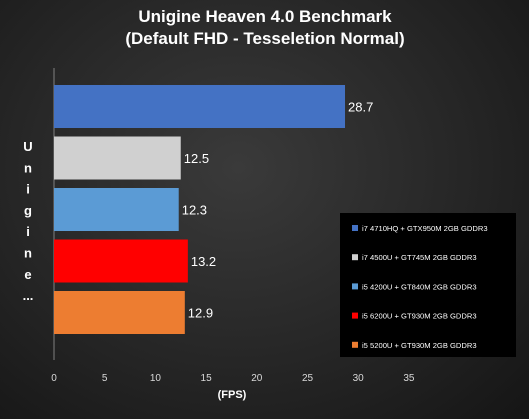  What do you see at coordinates (54, 378) in the screenshot?
I see `x-tick-label-0: 0` at bounding box center [54, 378].